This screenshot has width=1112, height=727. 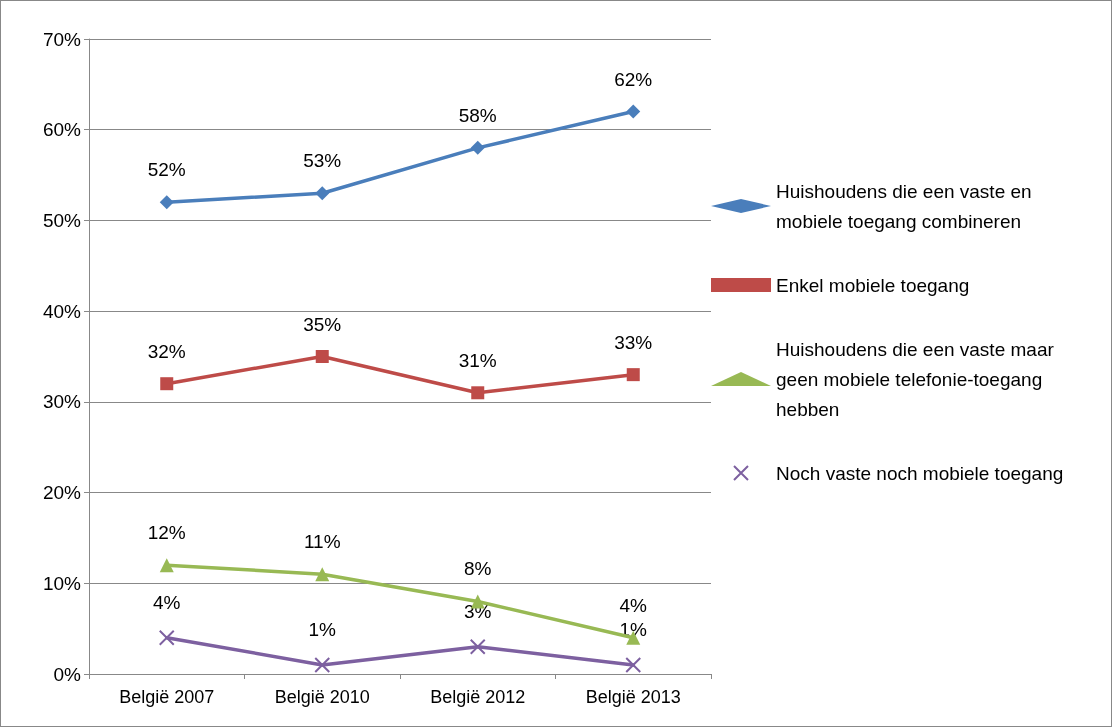 I want to click on data-label: 35%, so click(x=322, y=324).